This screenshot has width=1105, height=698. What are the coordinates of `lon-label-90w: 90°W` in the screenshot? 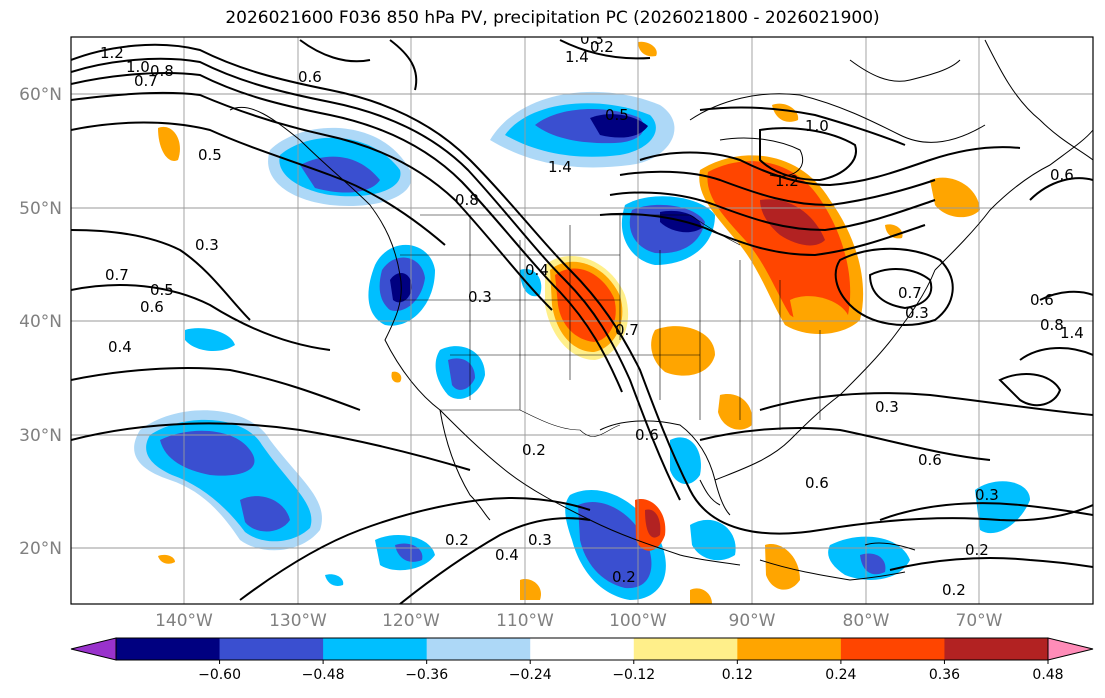 It's located at (752, 621).